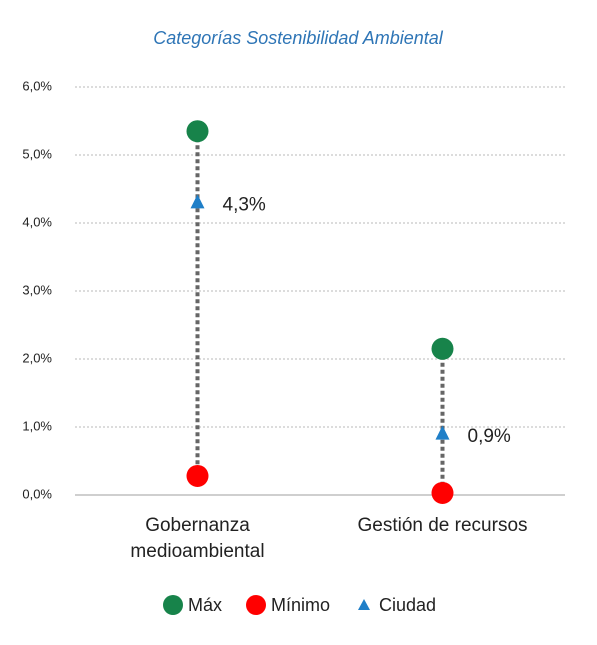 The height and width of the screenshot is (645, 597). I want to click on legend-item: Ciudad, so click(394, 605).